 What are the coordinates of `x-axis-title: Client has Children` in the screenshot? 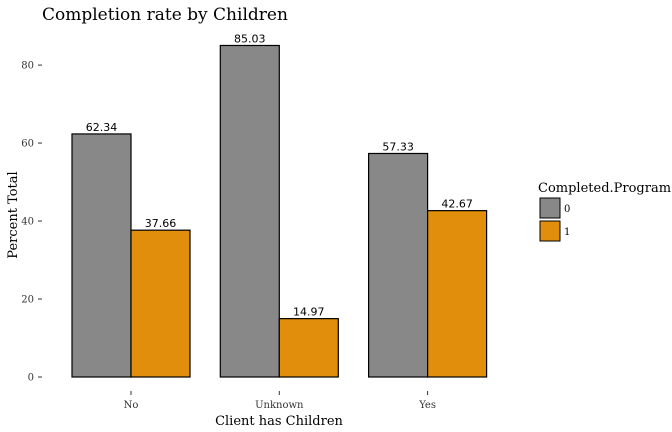 It's located at (279, 421).